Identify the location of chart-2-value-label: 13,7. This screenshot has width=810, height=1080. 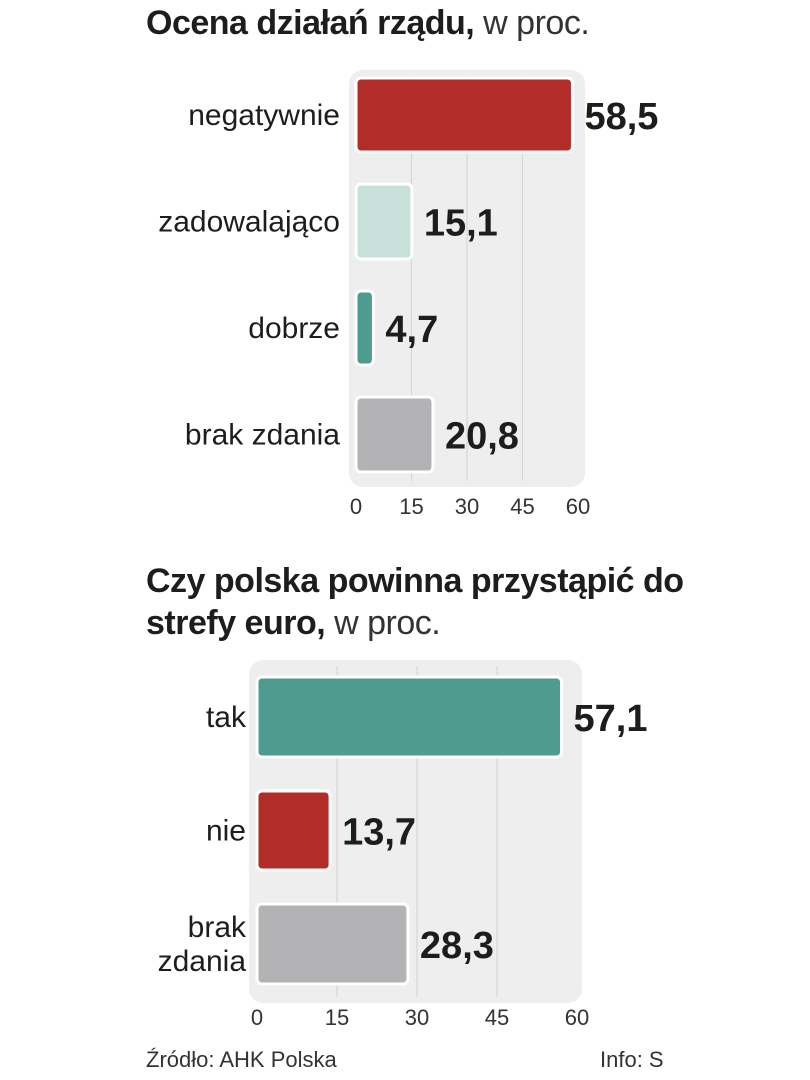
(379, 833).